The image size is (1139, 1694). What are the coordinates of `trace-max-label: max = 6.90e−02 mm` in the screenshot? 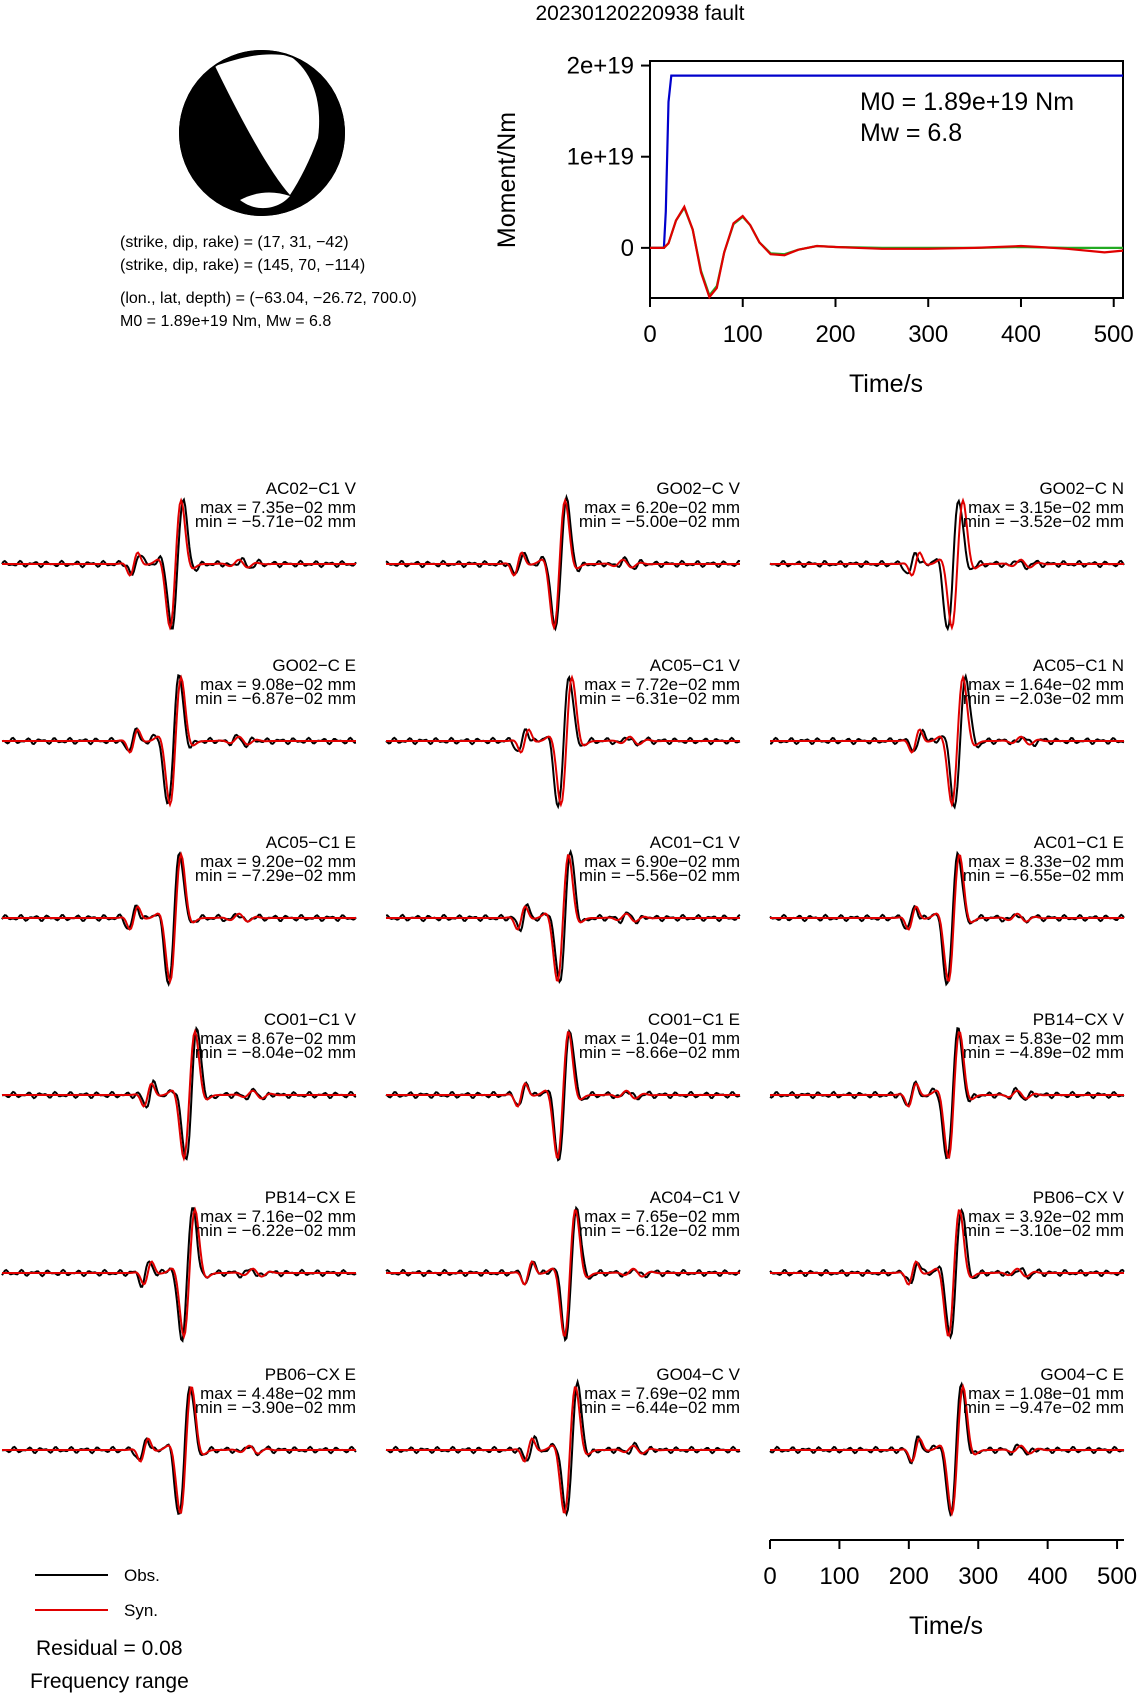 It's located at (662, 861).